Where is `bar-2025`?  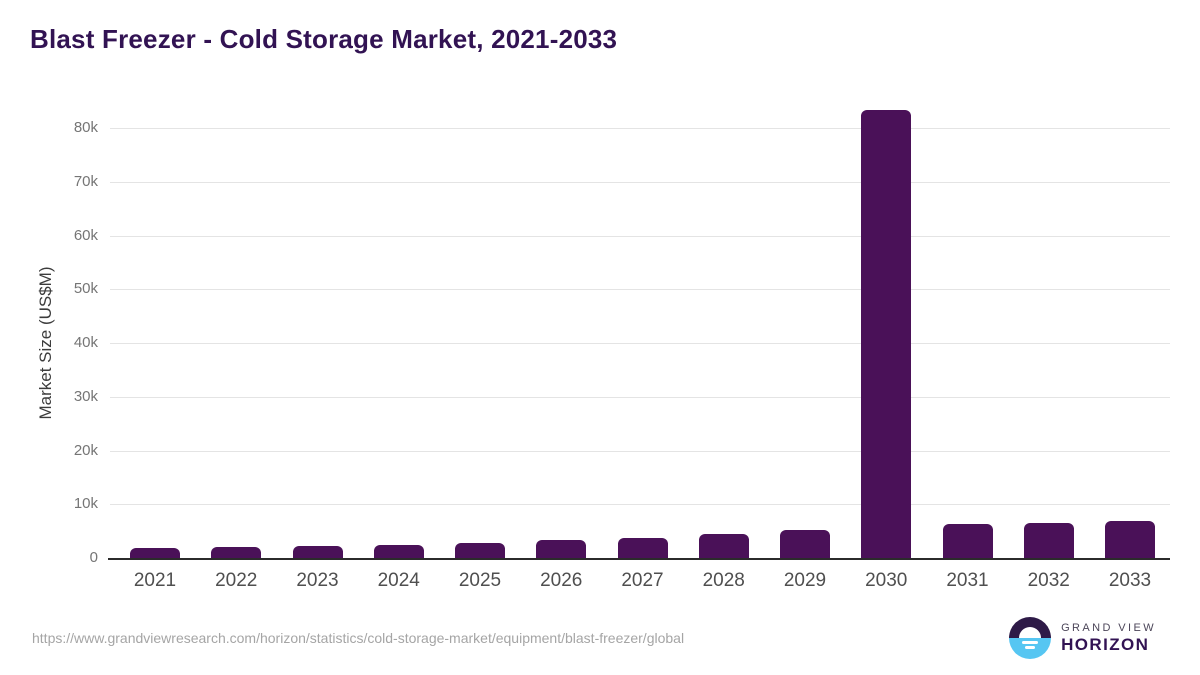
bar-2025 is located at coordinates (480, 550).